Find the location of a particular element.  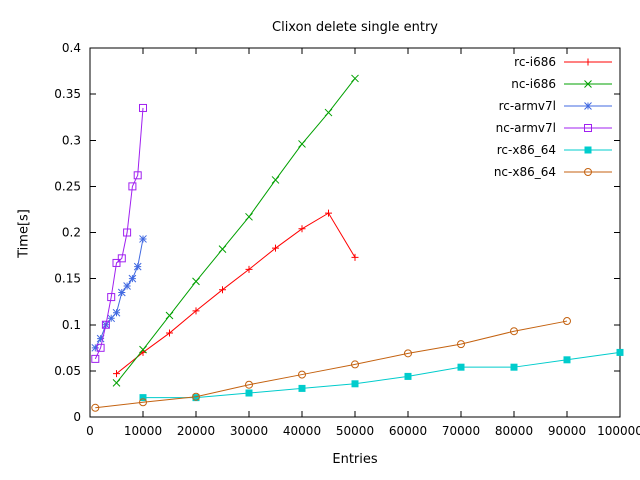

x-axis-label: Entries is located at coordinates (355, 459).